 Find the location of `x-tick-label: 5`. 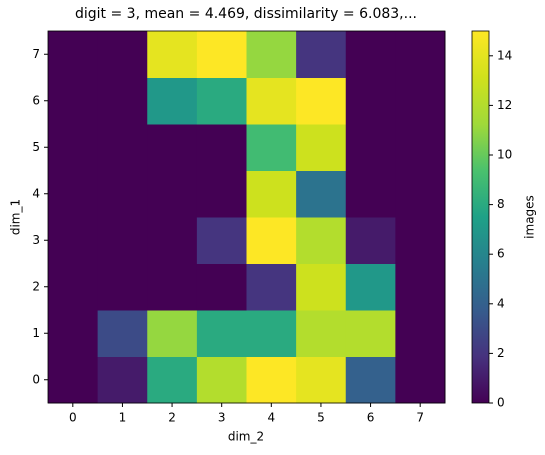

x-tick-label: 5 is located at coordinates (321, 418).